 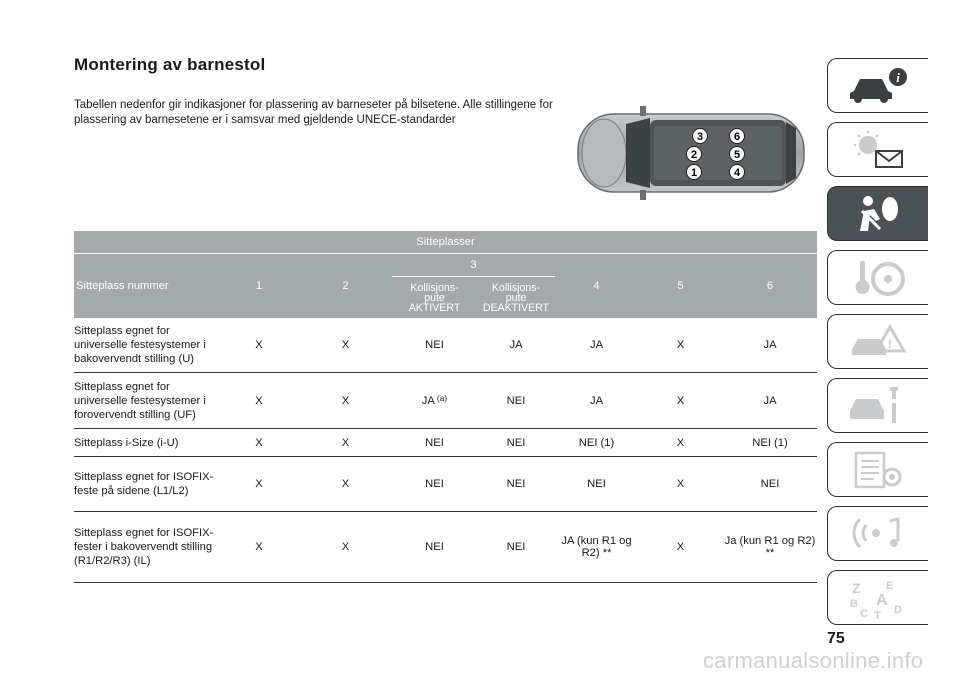 I want to click on car-accident-icon: !, so click(x=879, y=339).